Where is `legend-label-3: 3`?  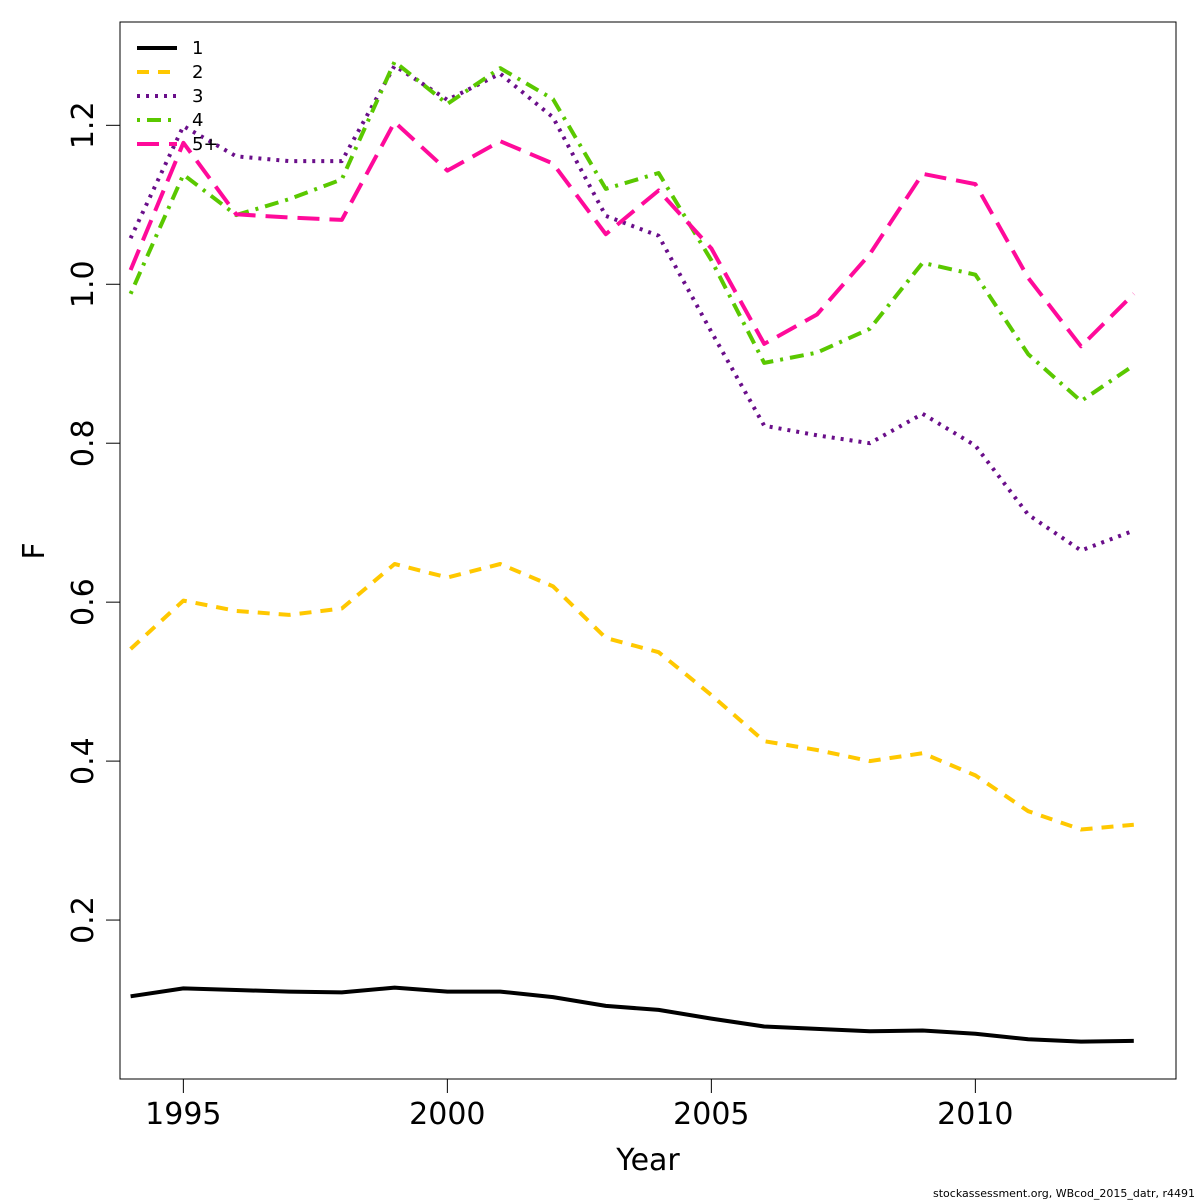 legend-label-3: 3 is located at coordinates (197, 96).